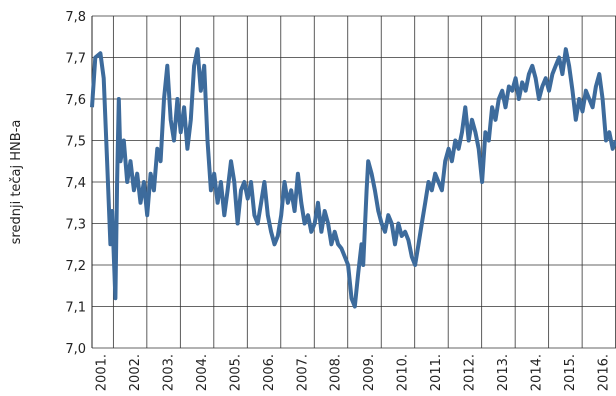 Image resolution: width=616 pixels, height=396 pixels. Describe the element at coordinates (75, 308) in the screenshot. I see `y-tick-label: 7,1` at that location.